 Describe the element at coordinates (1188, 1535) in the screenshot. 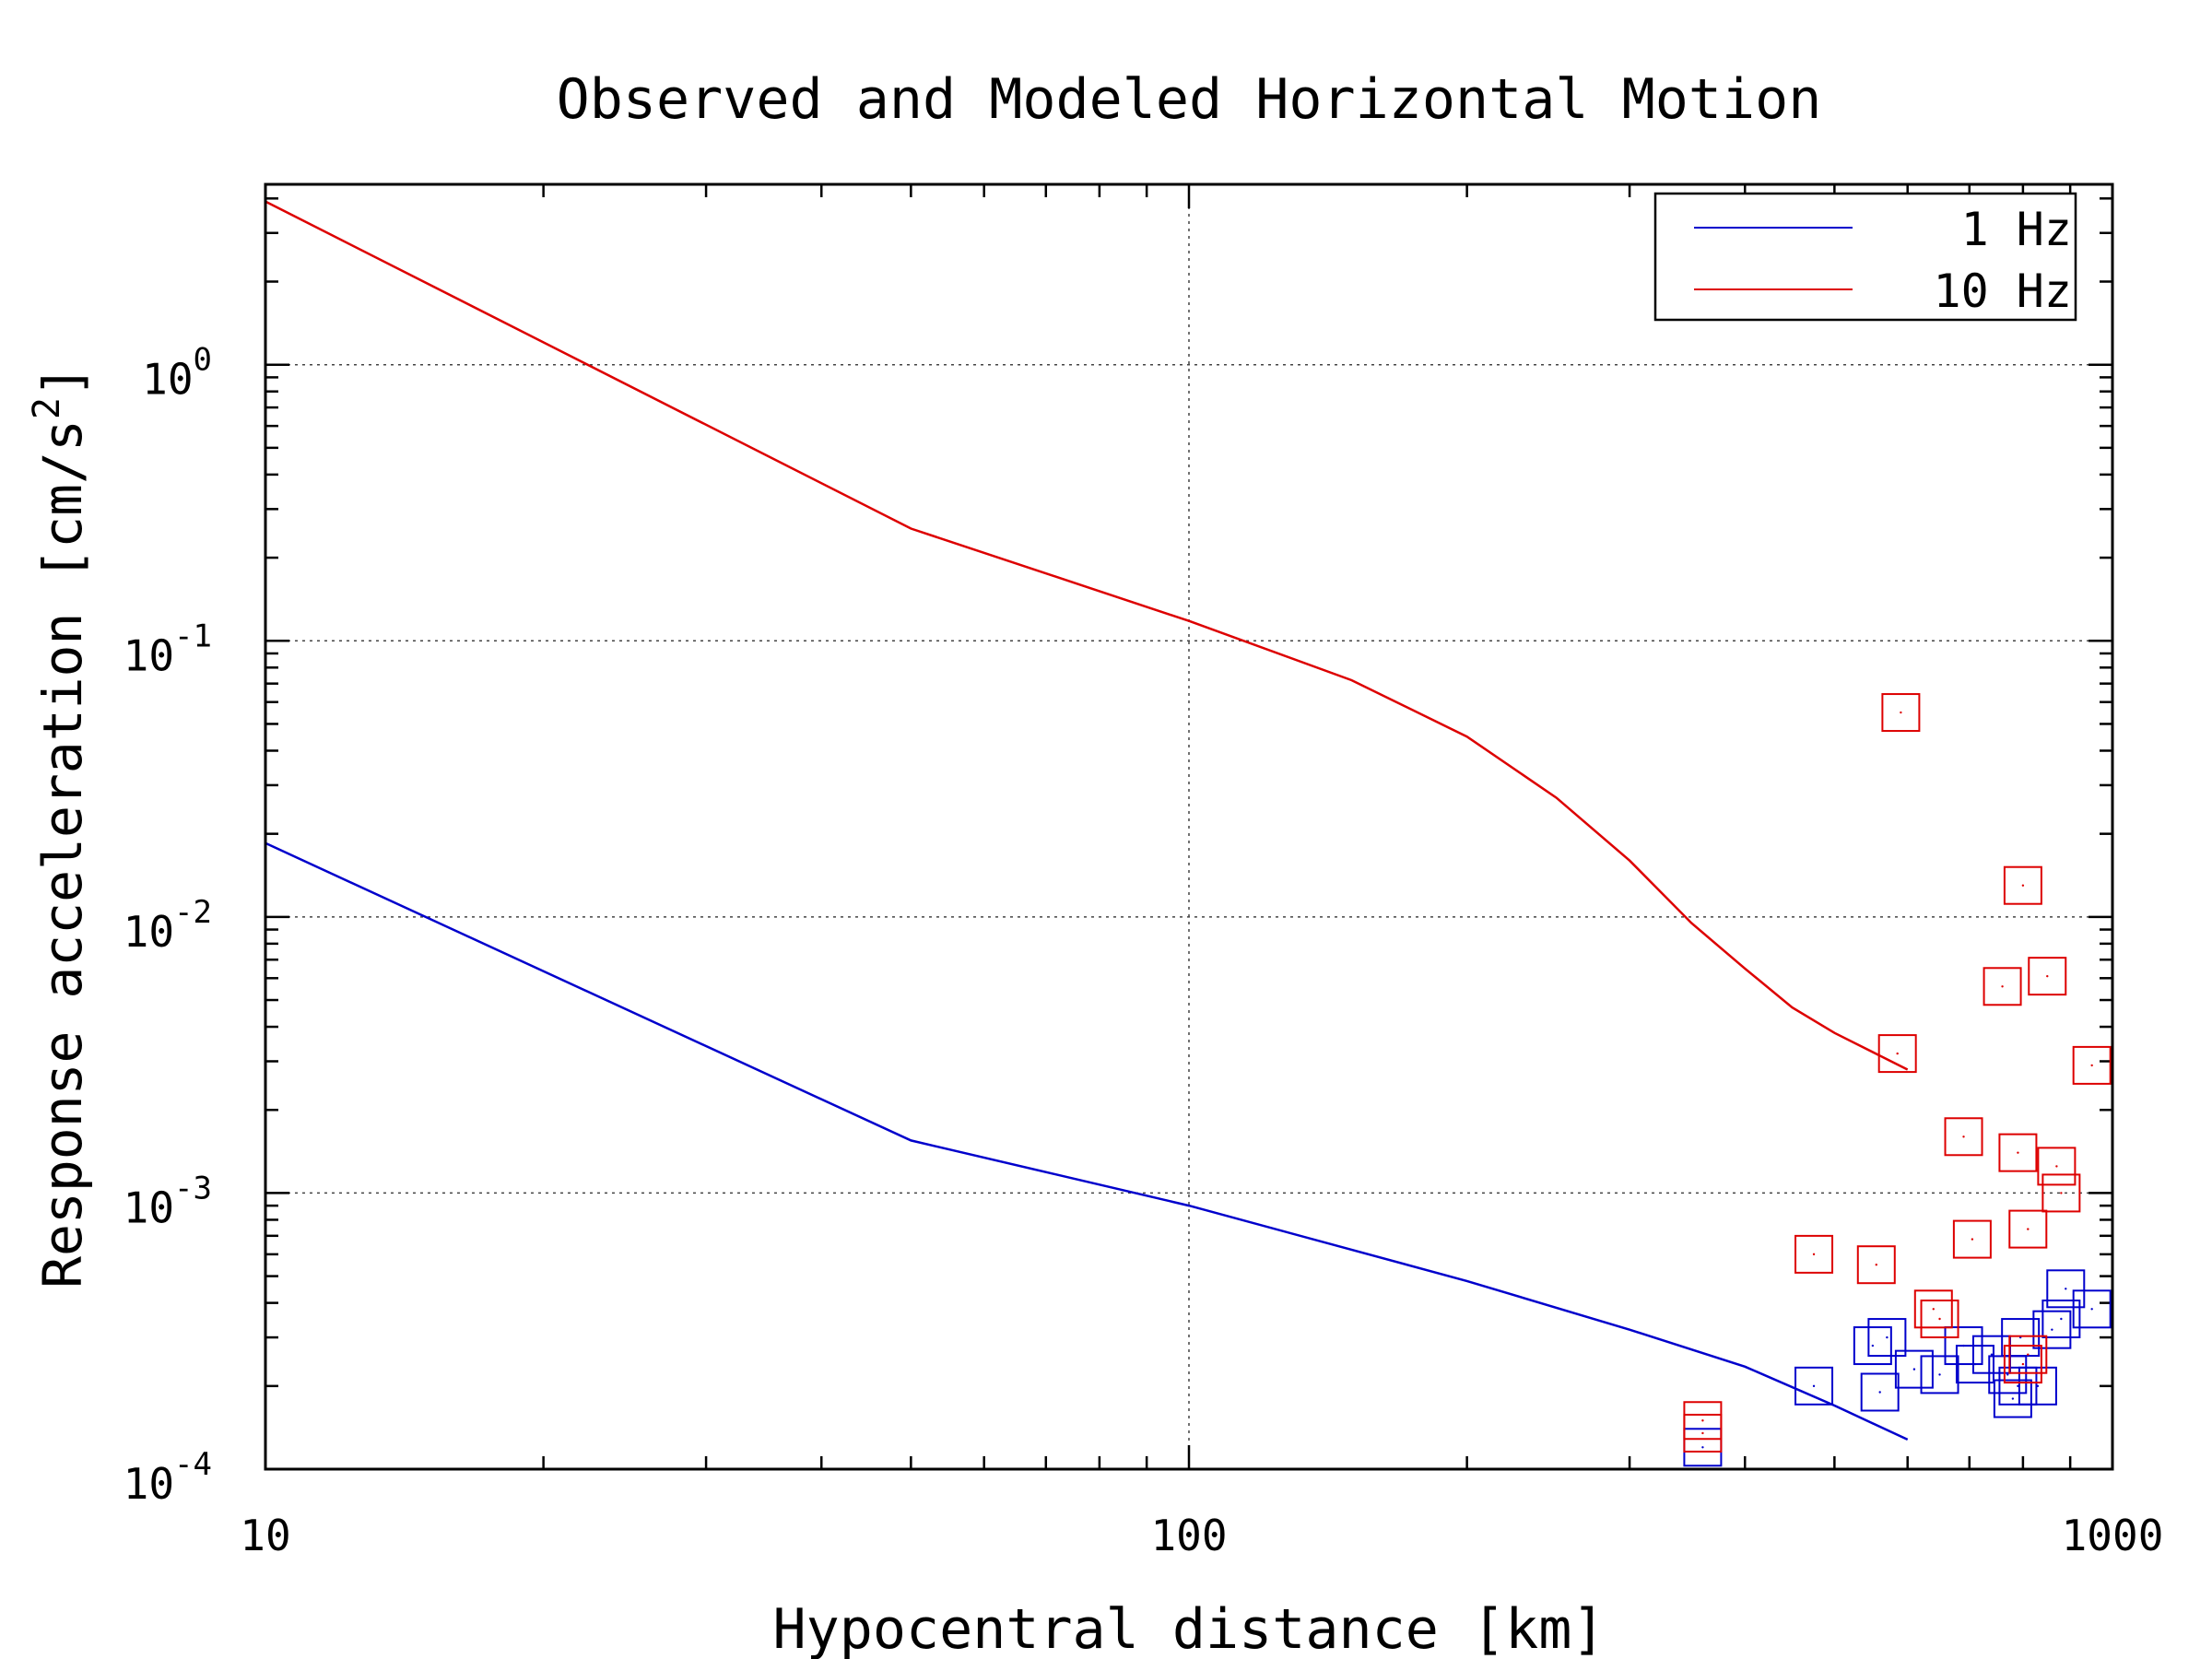

I see `x-tick-label: 100` at that location.